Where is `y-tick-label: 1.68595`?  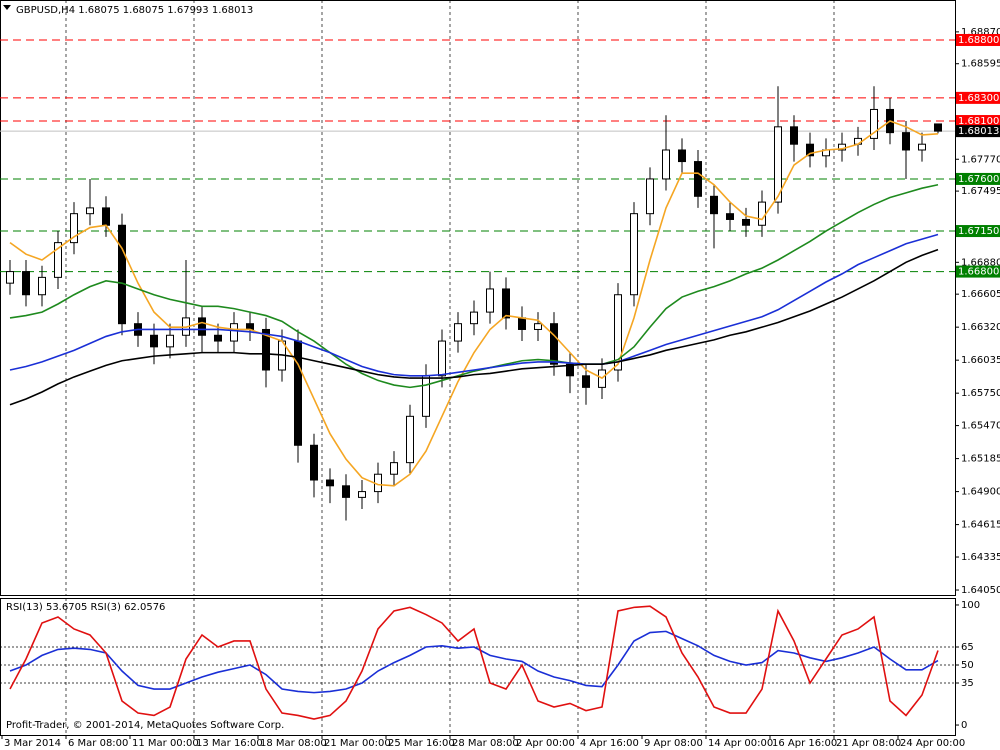 y-tick-label: 1.68595 is located at coordinates (980, 64).